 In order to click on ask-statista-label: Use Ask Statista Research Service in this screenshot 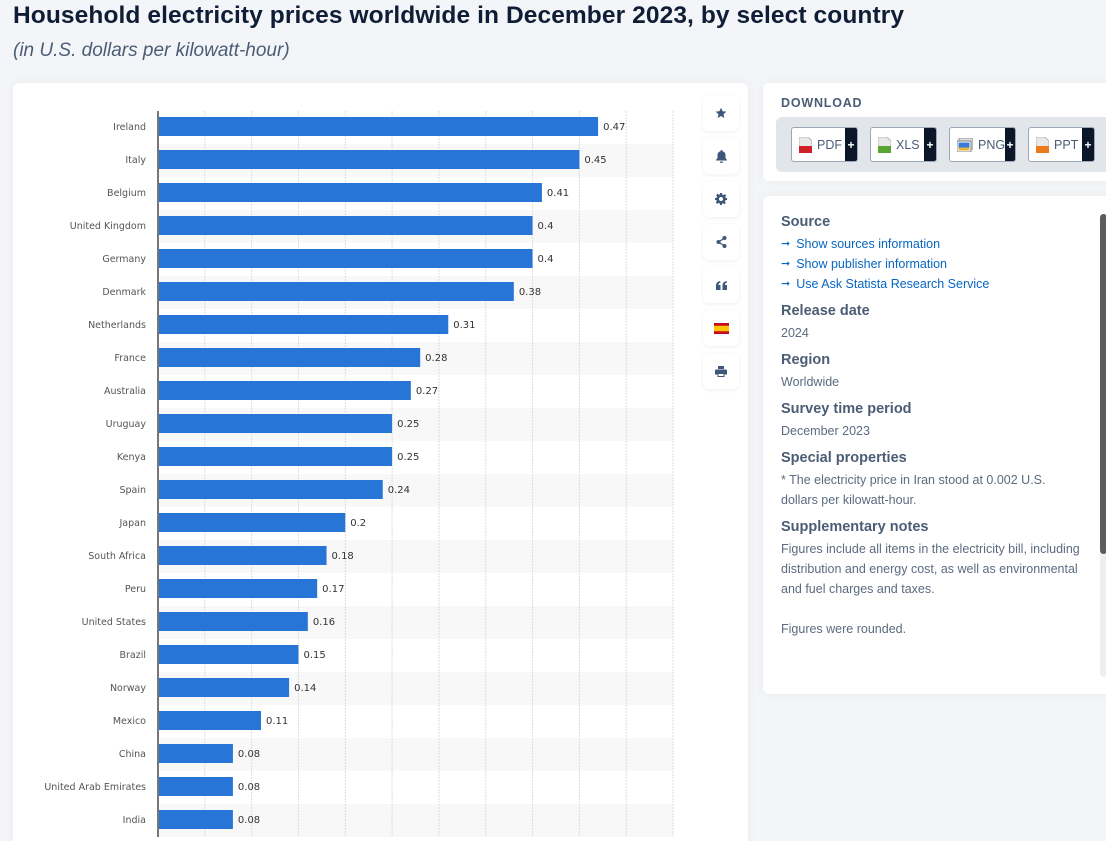, I will do `click(893, 284)`.